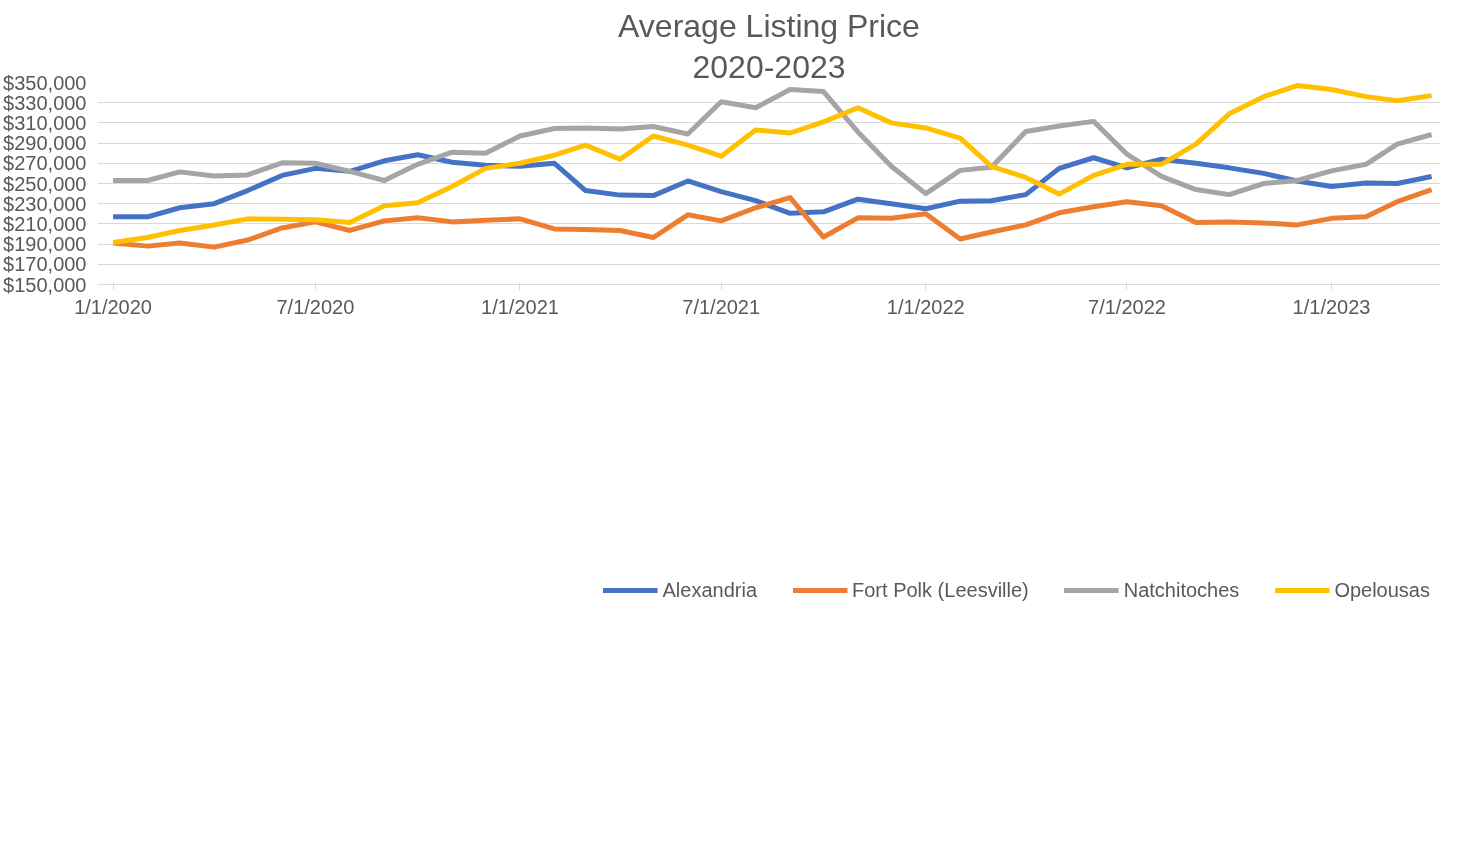 The height and width of the screenshot is (850, 1471). Describe the element at coordinates (45, 163) in the screenshot. I see `y-tick-label: $270,000` at that location.